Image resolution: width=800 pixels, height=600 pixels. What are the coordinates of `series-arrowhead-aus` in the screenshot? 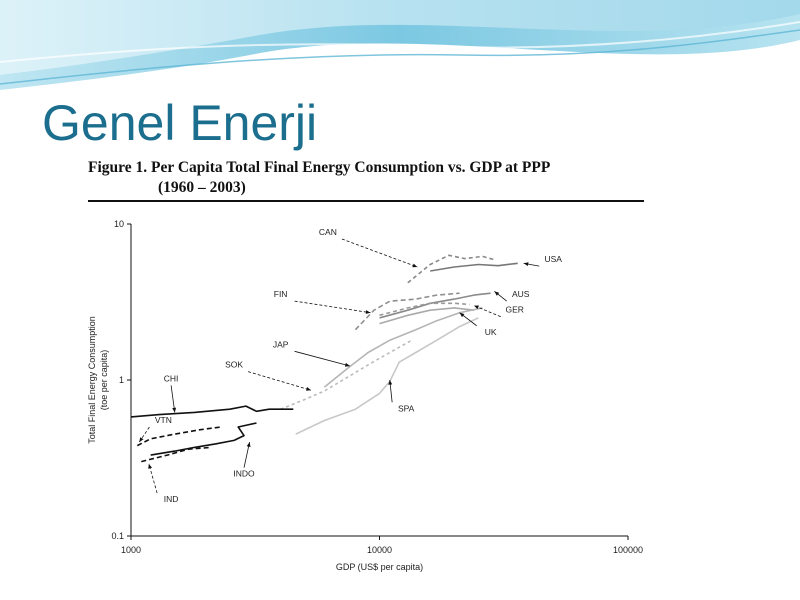 It's located at (497, 293).